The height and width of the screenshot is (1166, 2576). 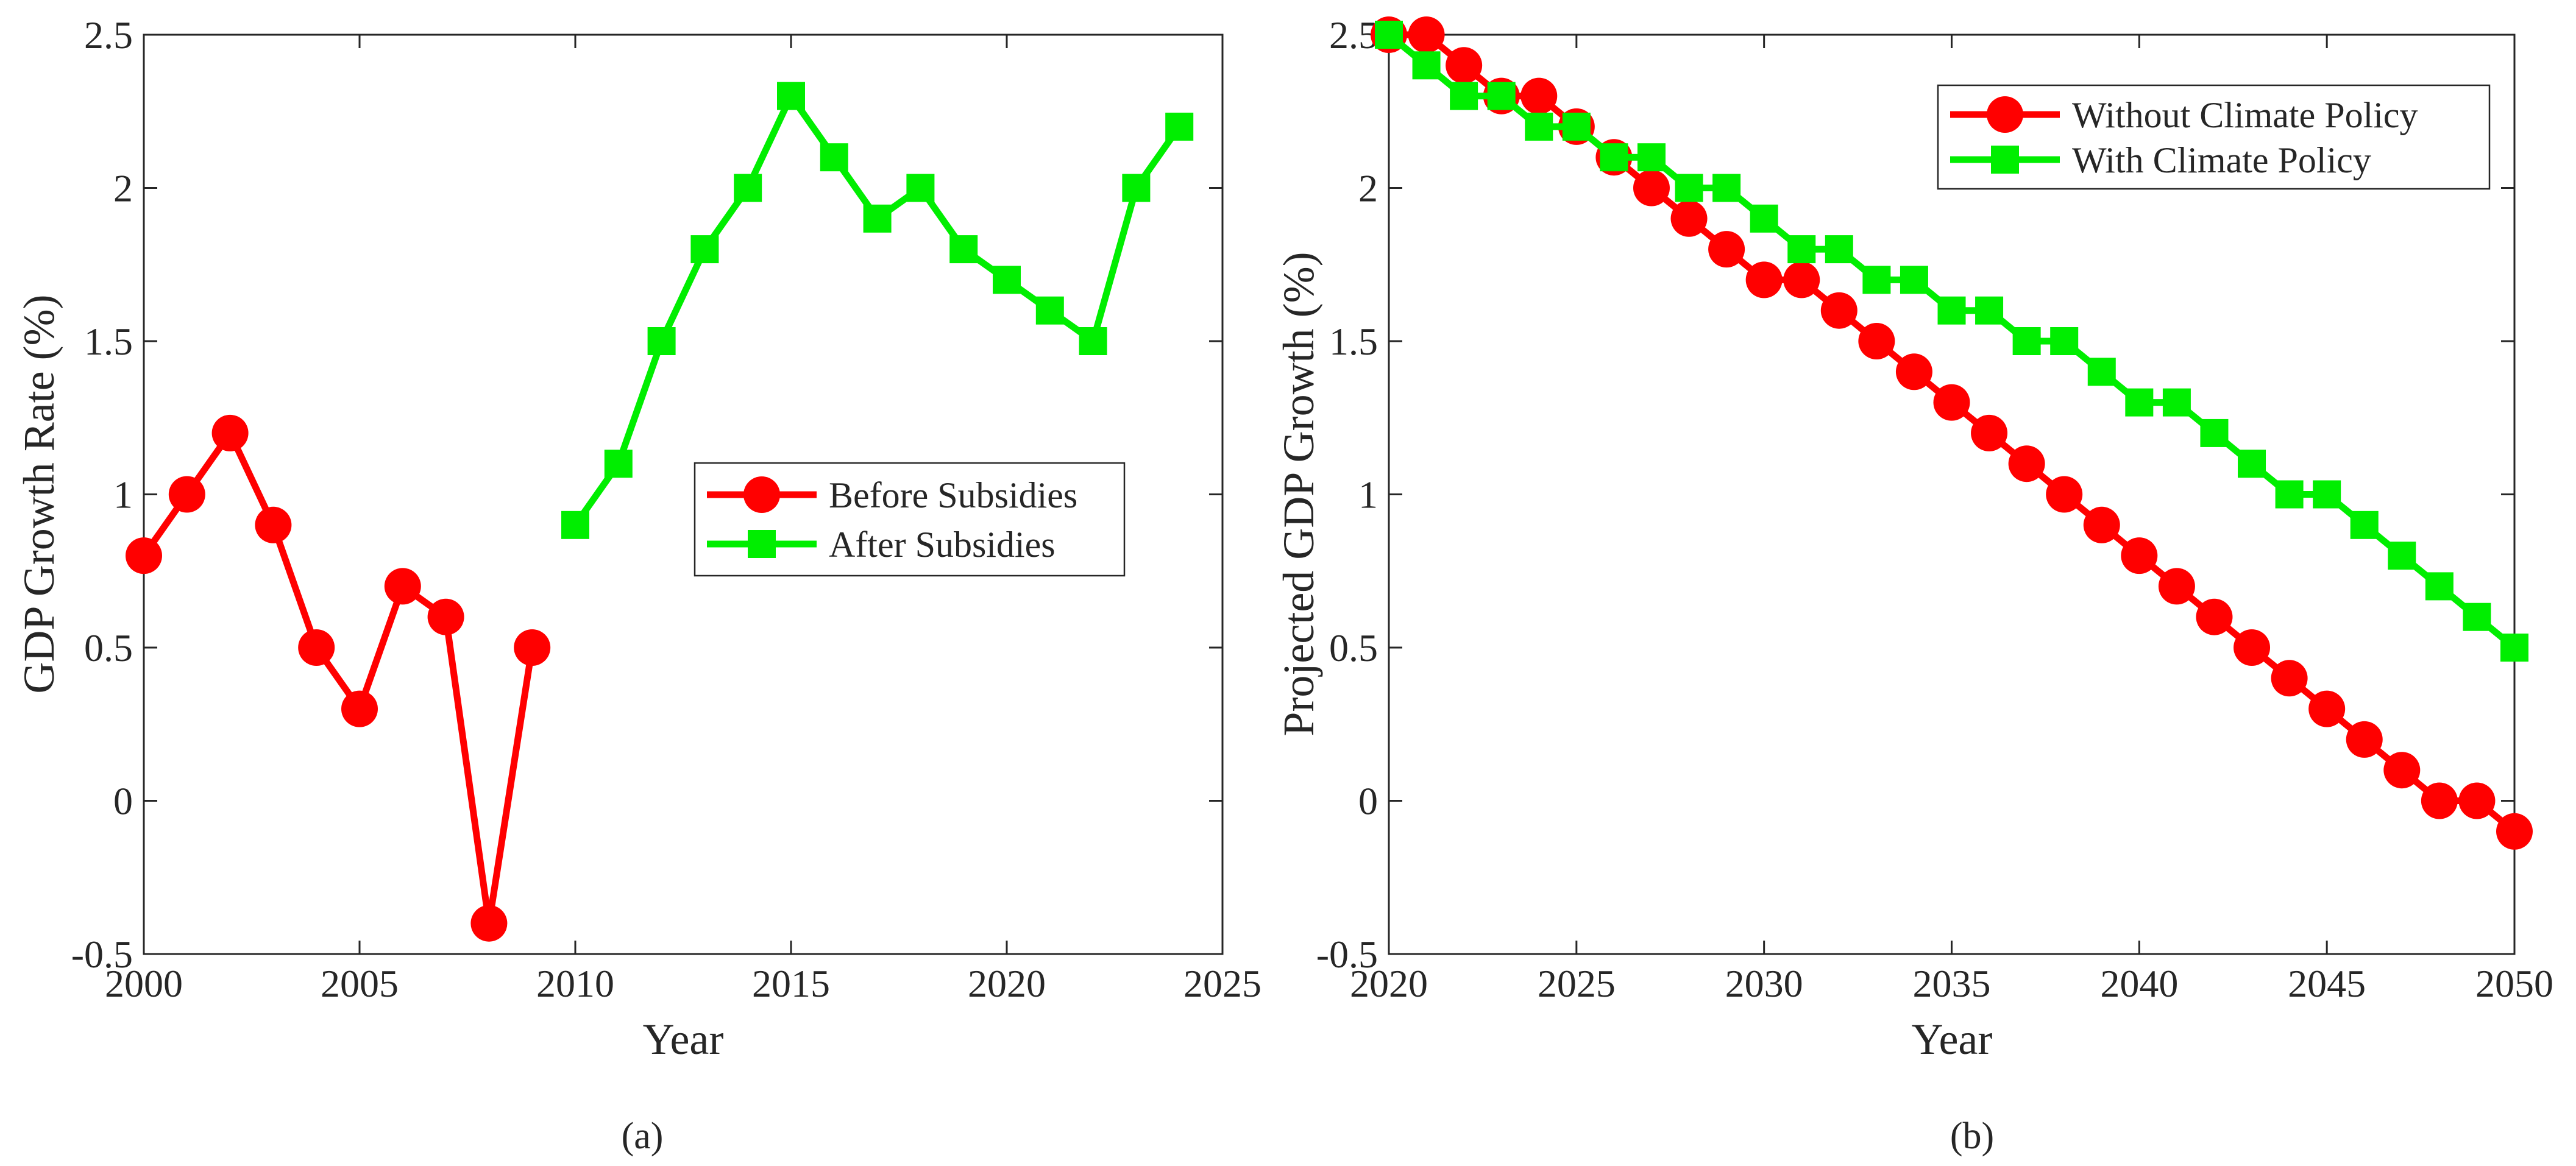 I want to click on data-point-with-climate-policy-2040, so click(x=2140, y=403).